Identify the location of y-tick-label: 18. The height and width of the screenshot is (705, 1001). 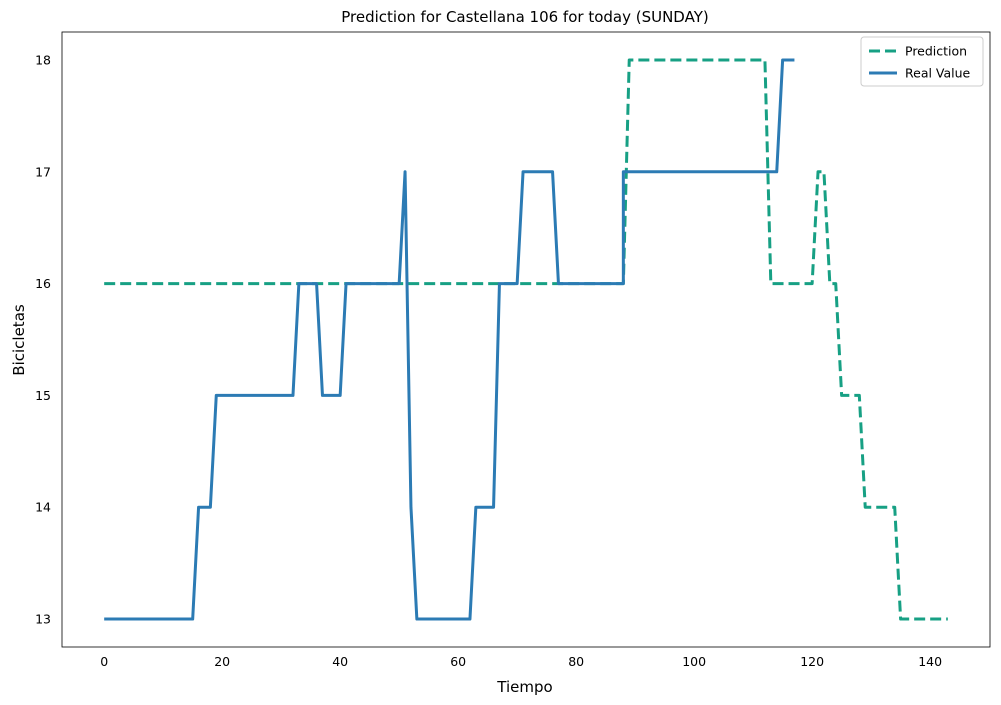
(43, 59).